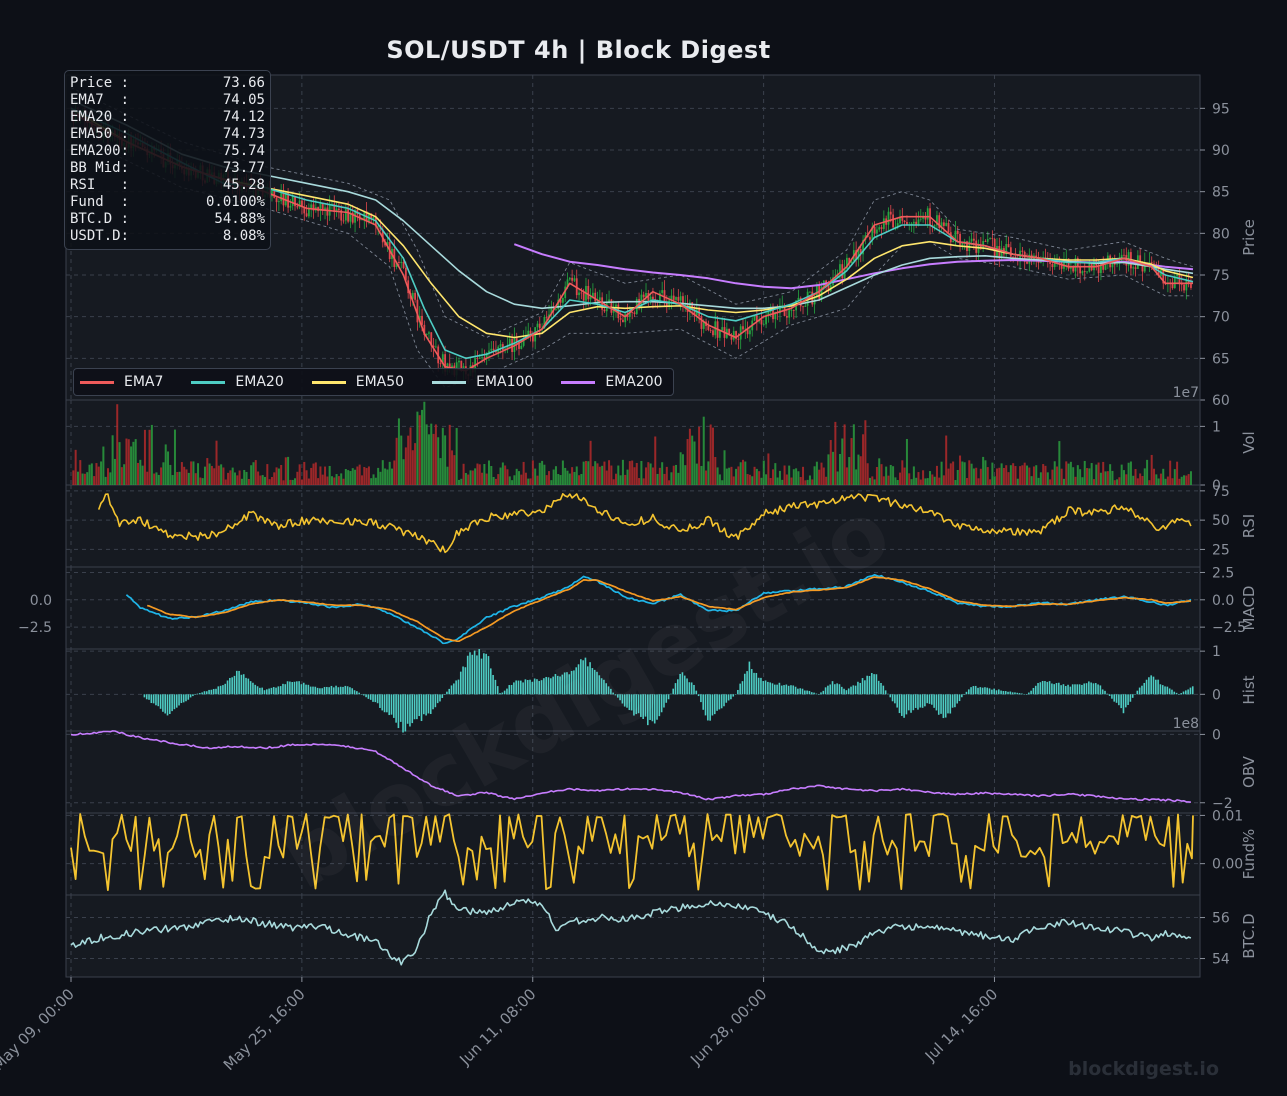 This screenshot has width=1287, height=1096. I want to click on y-tick-label: 95, so click(1221, 109).